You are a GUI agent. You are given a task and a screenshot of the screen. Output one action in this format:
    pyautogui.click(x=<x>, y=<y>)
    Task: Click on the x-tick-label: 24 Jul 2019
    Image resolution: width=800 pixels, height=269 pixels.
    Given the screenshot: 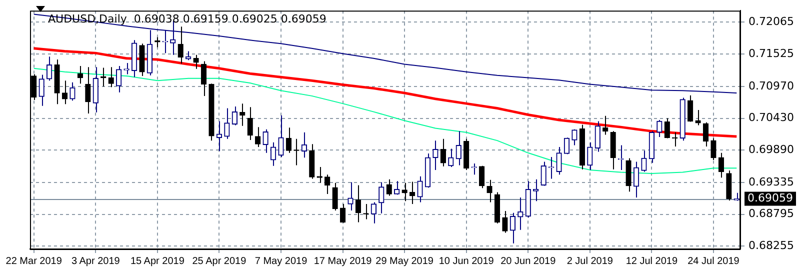 What is the action you would take?
    pyautogui.click(x=714, y=261)
    